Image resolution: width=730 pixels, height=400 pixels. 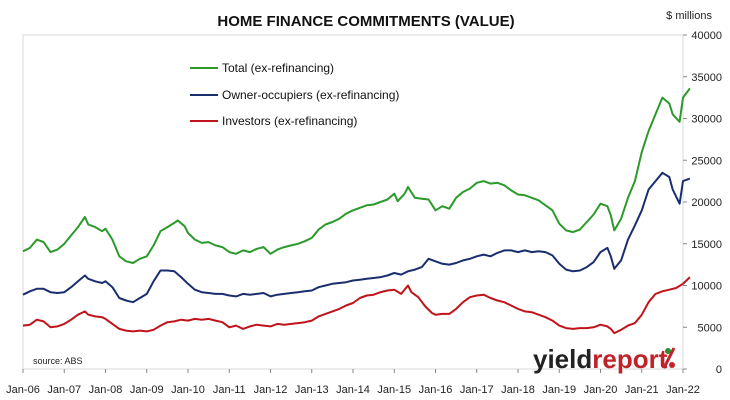 I want to click on x-tick-label: Jan-13, so click(x=312, y=390).